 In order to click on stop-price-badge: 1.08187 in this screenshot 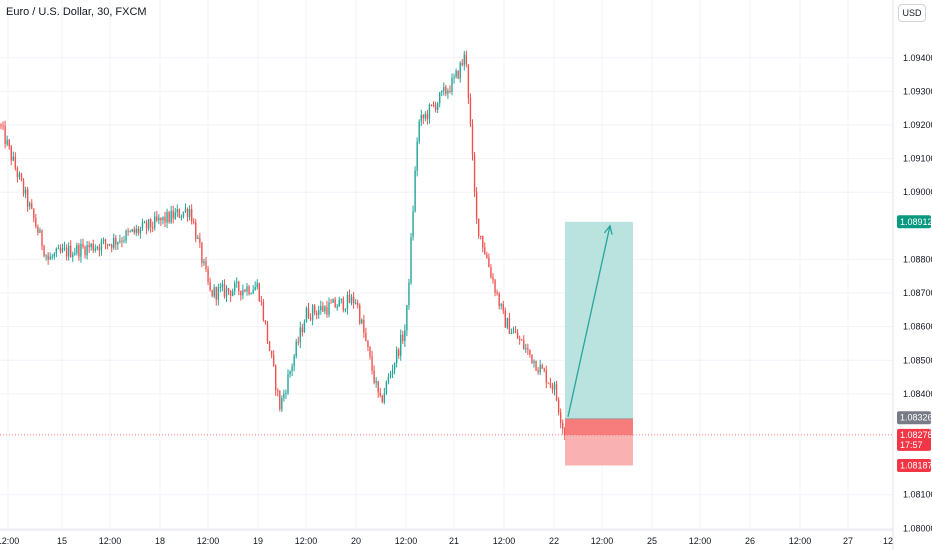, I will do `click(916, 465)`.